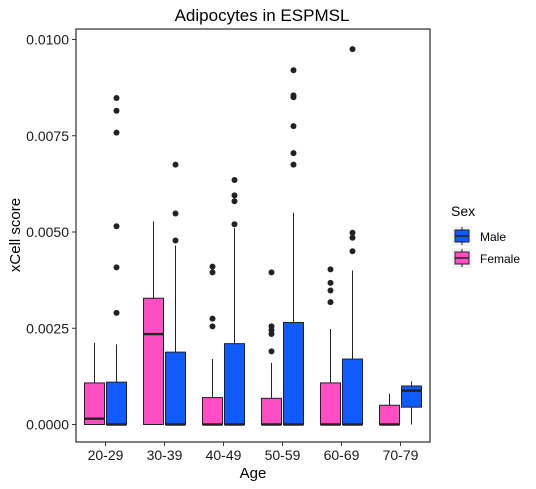 The height and width of the screenshot is (489, 536). Describe the element at coordinates (342, 455) in the screenshot. I see `x-tick-label: 60-69` at that location.